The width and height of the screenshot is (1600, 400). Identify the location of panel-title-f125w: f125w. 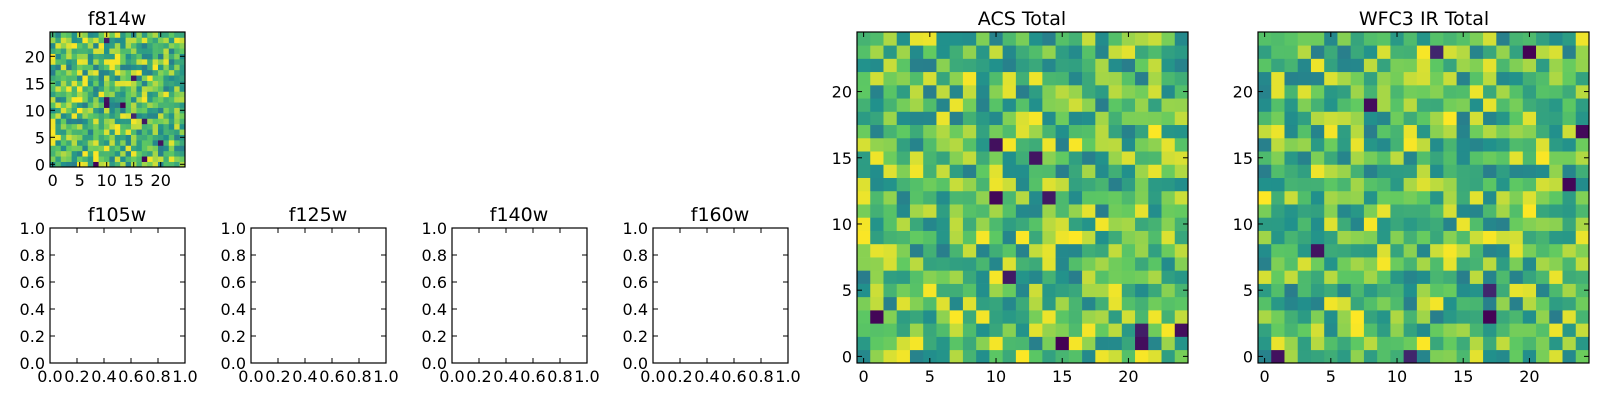
(318, 215).